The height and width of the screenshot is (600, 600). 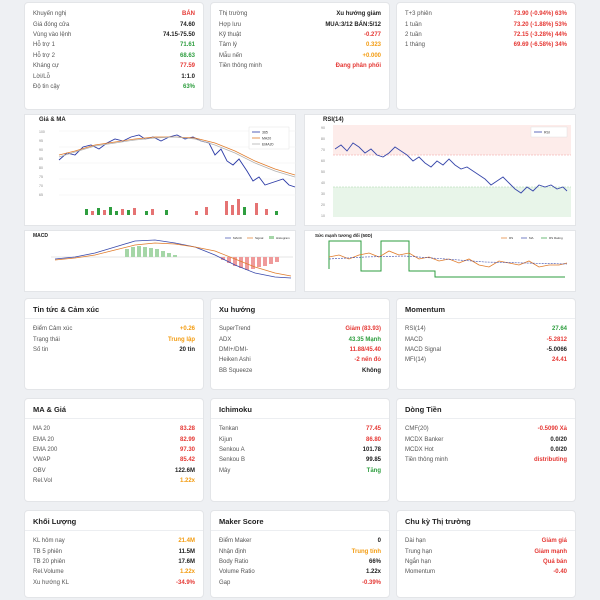 I want to click on metric-value: 11.5M, so click(x=186, y=551).